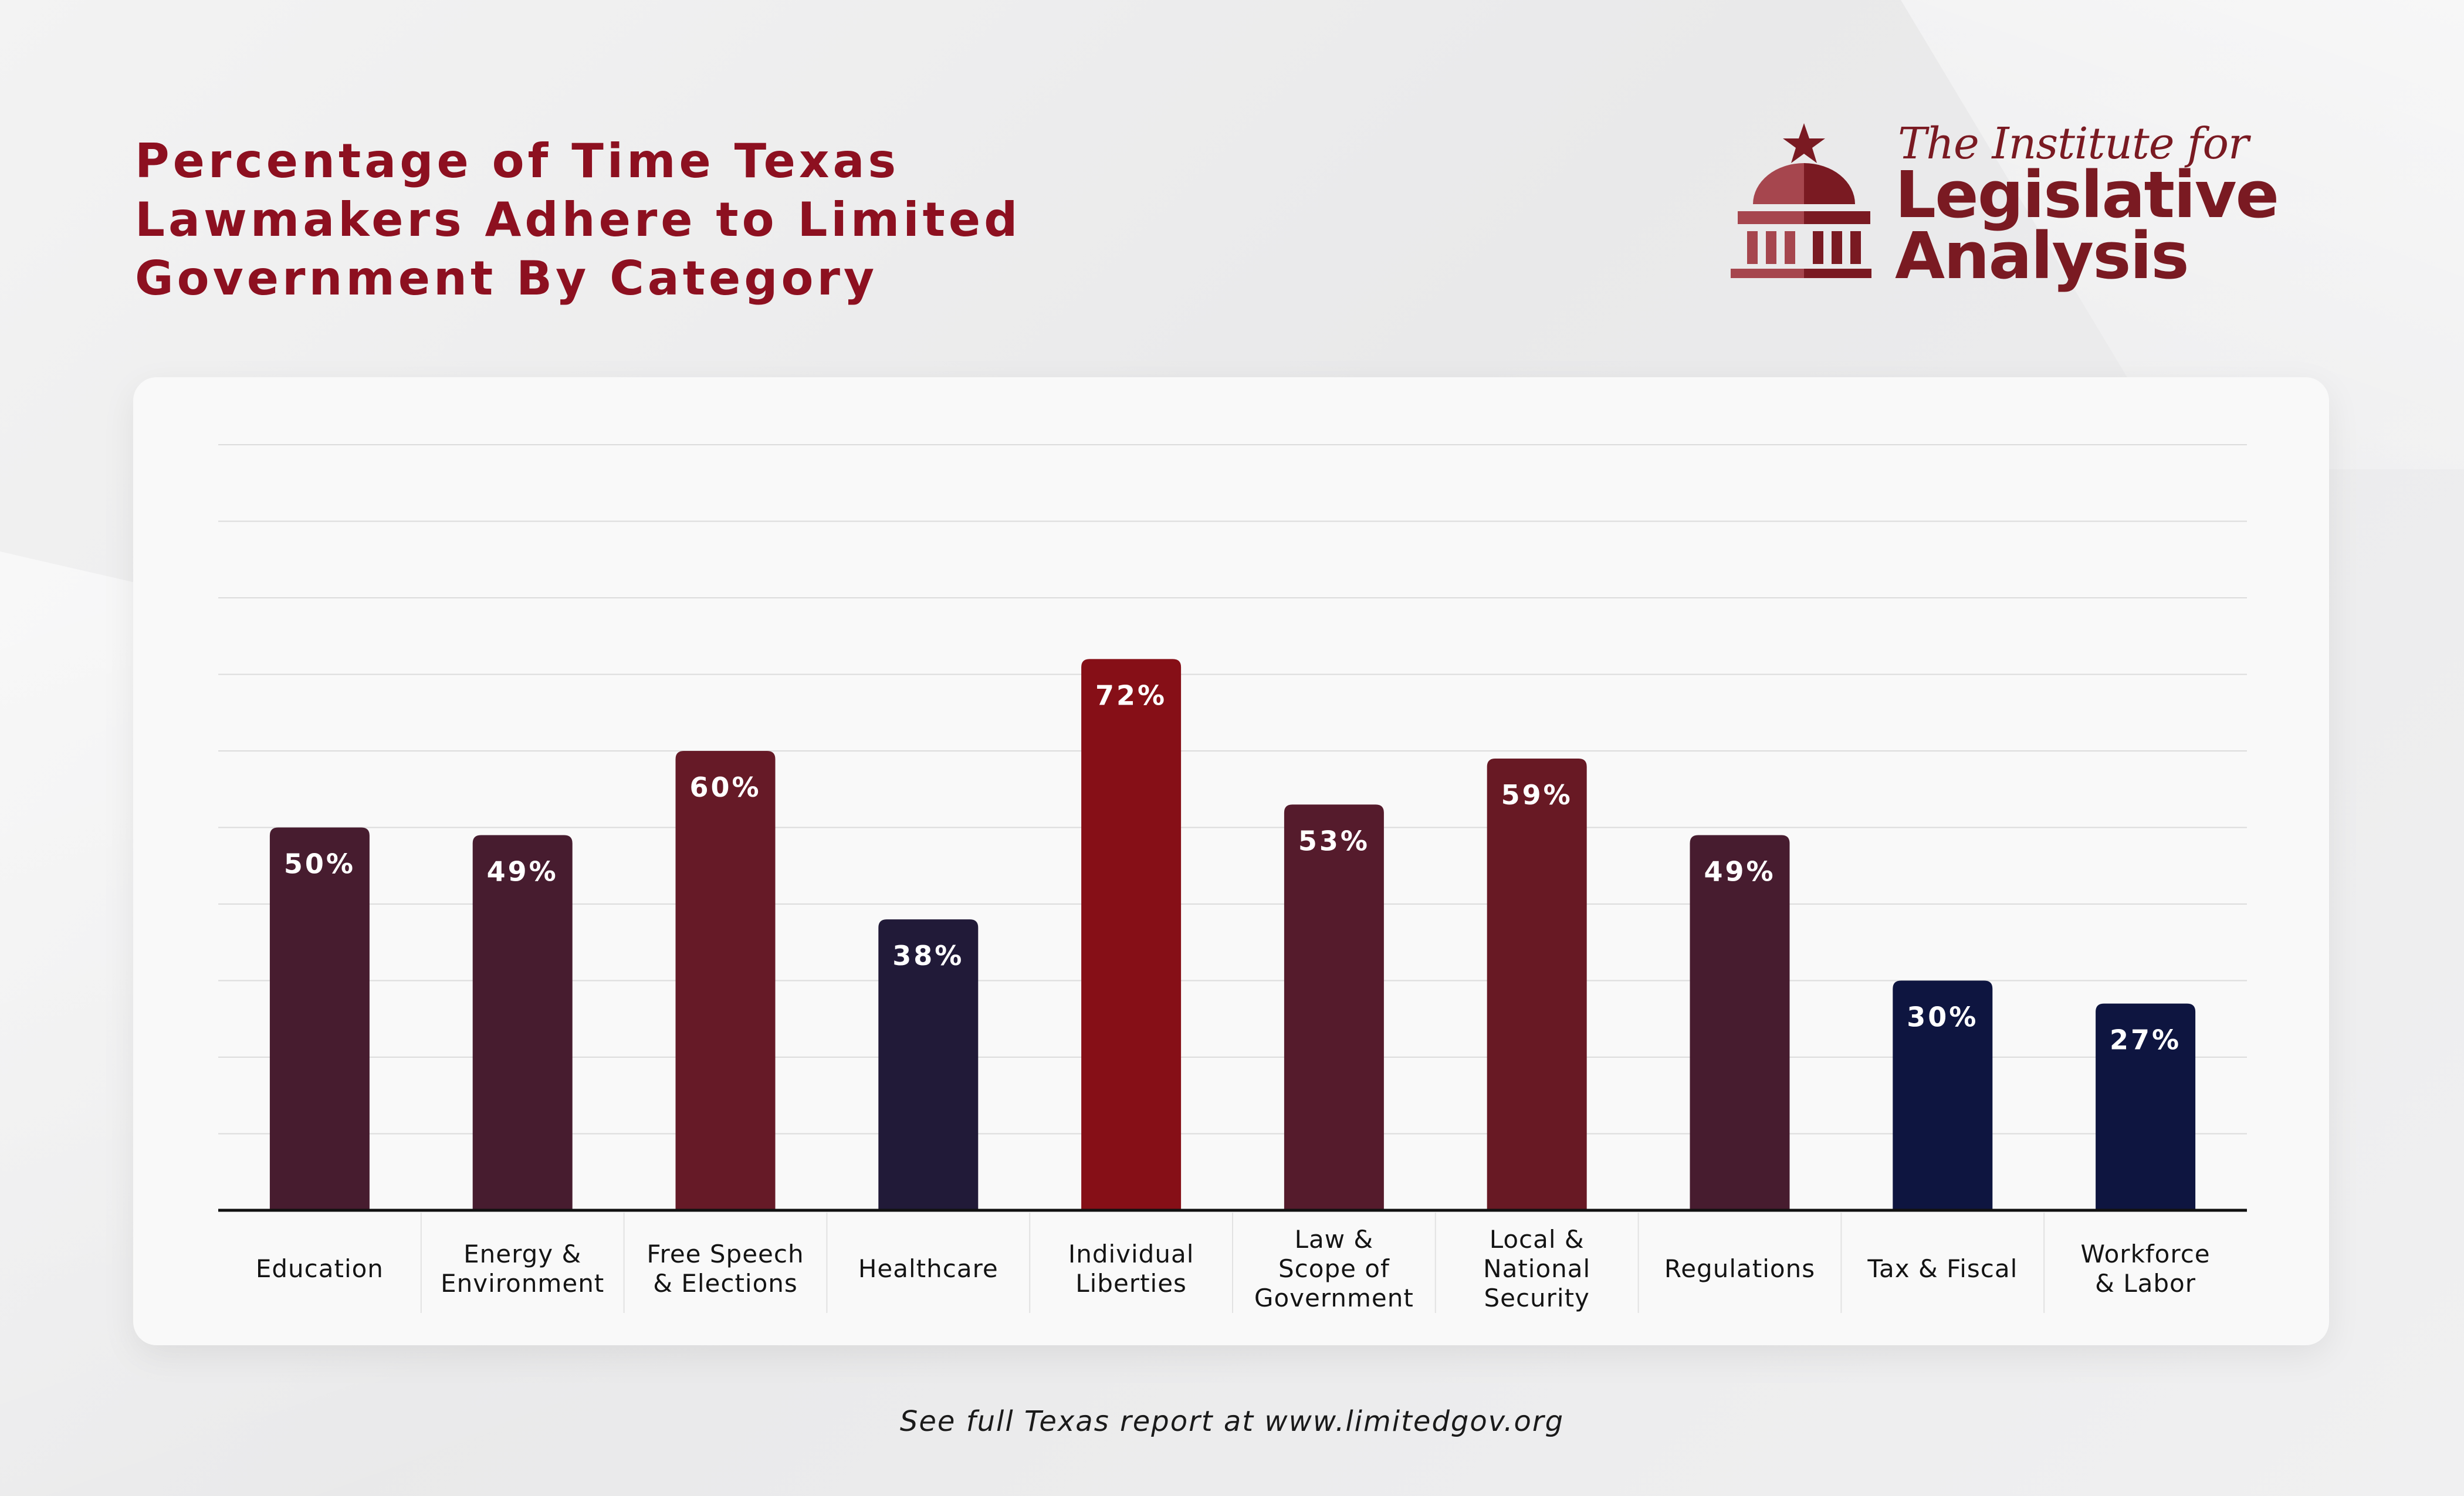  Describe the element at coordinates (1942, 1017) in the screenshot. I see `bar-value-label: 30%` at that location.